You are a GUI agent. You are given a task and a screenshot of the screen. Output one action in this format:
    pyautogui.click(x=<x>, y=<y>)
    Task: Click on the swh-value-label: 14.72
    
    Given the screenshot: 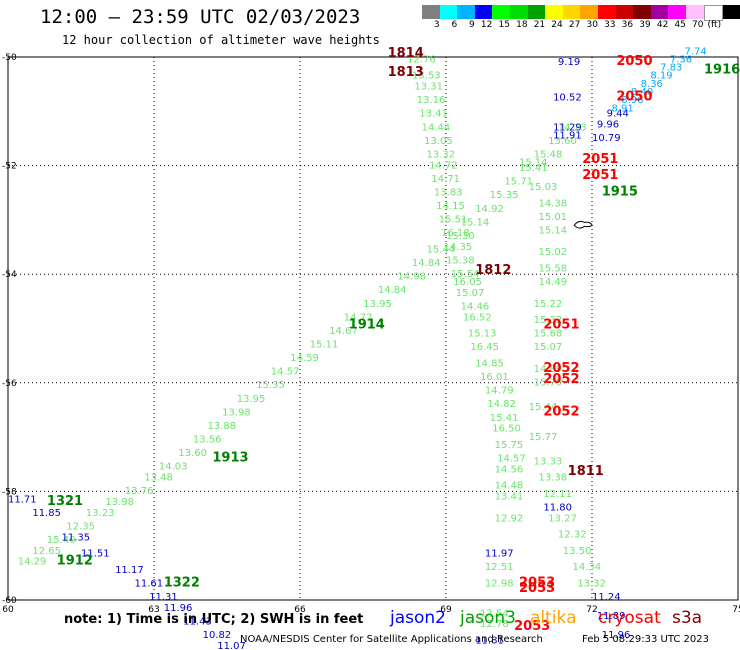 What is the action you would take?
    pyautogui.click(x=443, y=165)
    